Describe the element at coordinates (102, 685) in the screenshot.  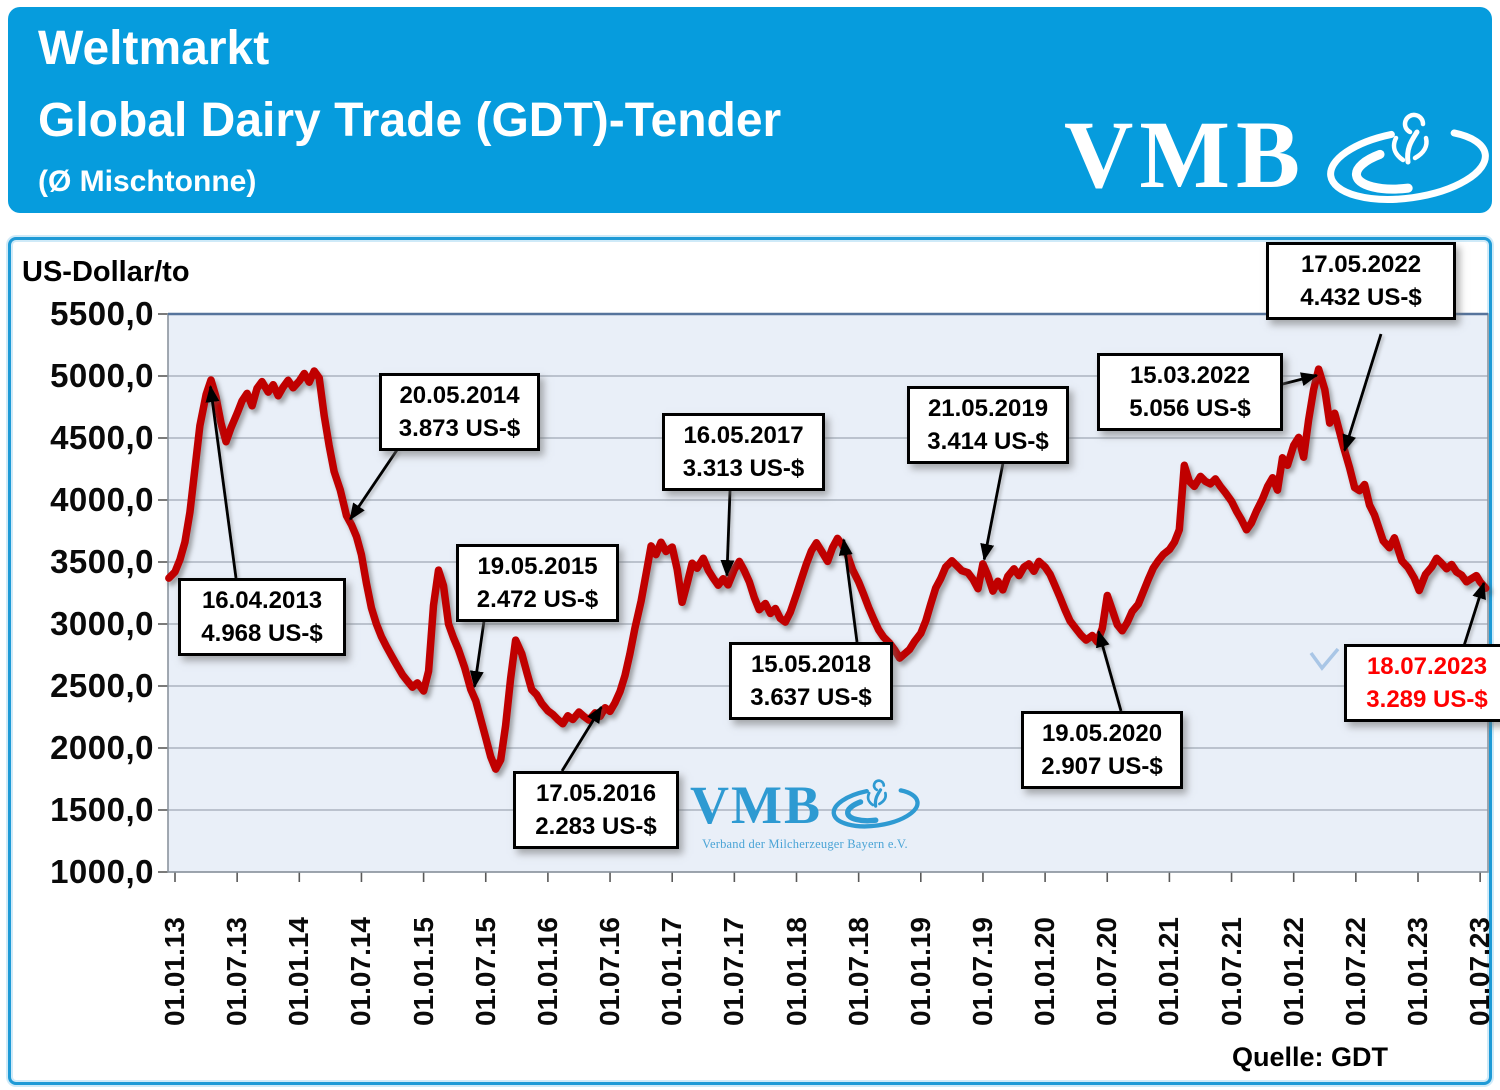
I see `y-axis-tick-label: 2500,0` at that location.